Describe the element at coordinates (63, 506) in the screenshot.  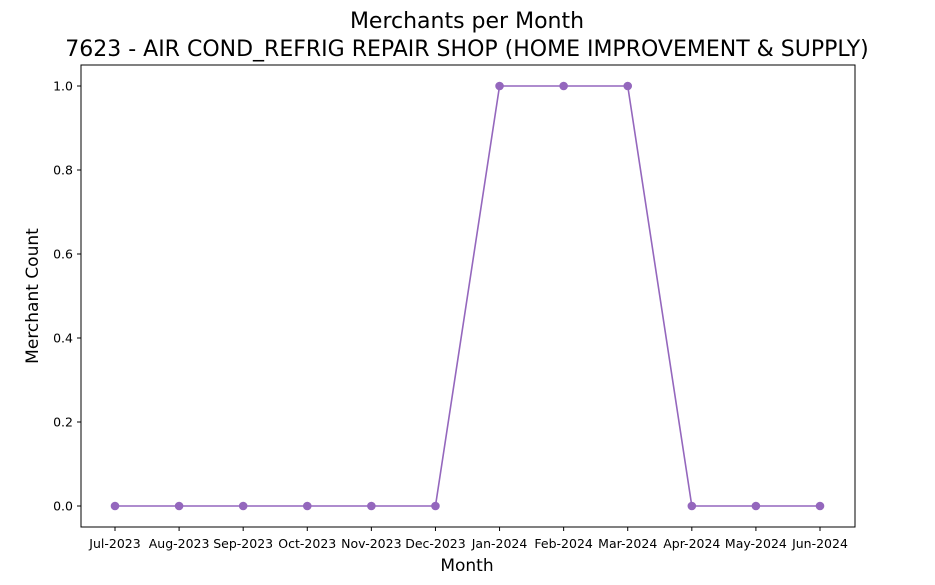
I see `y-tick-label: 0.0` at that location.